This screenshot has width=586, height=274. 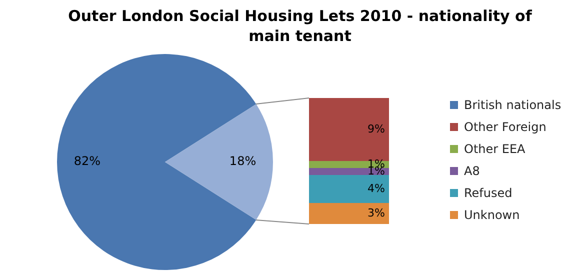 What do you see at coordinates (376, 188) in the screenshot?
I see `data-label: 4%` at bounding box center [376, 188].